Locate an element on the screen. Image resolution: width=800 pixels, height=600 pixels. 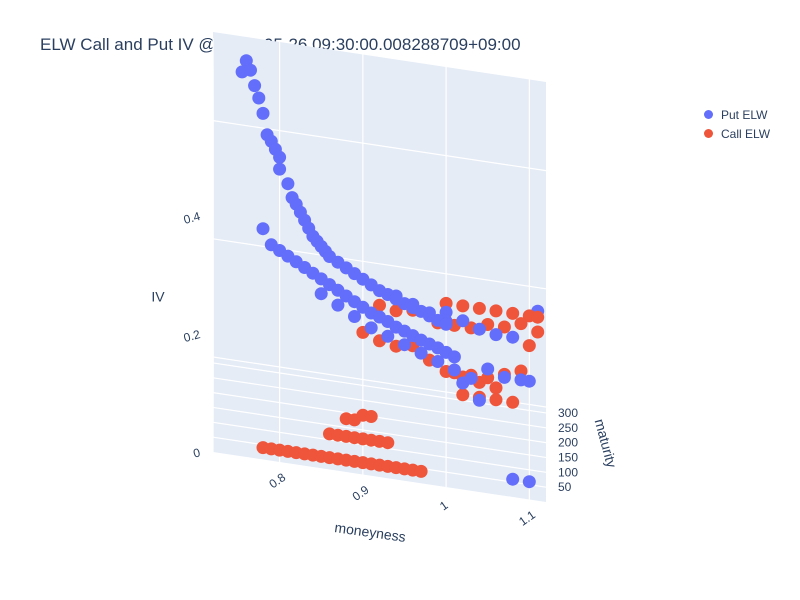
y-tick-label: 50 is located at coordinates (565, 487).